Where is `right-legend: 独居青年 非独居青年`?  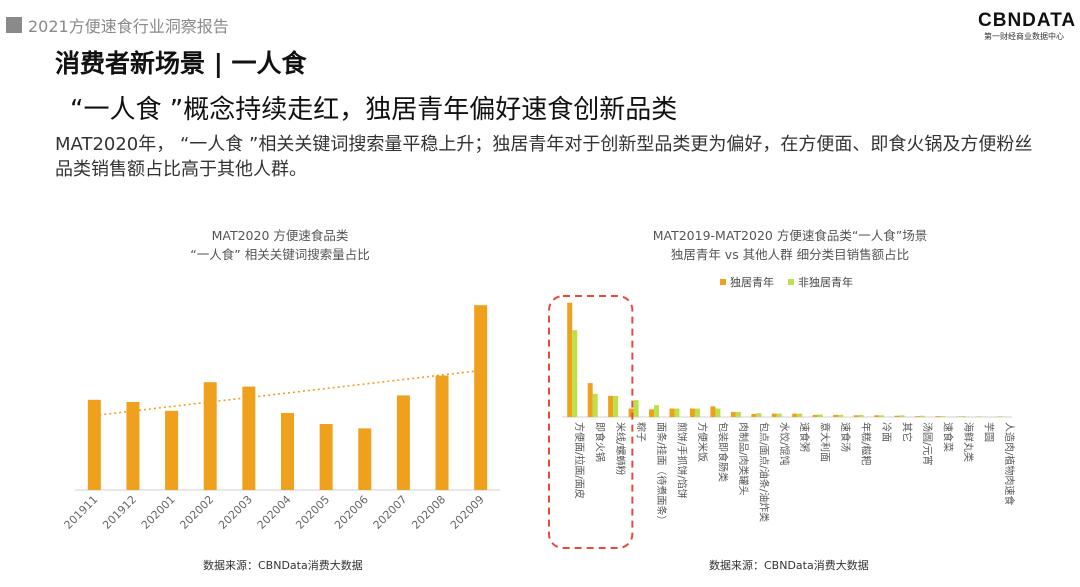
right-legend: 独居青年 非独居青年 is located at coordinates (786, 282).